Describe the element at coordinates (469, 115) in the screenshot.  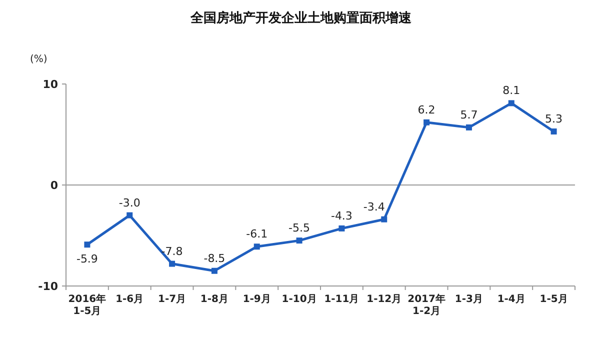
I see `data-label: 5.7` at that location.